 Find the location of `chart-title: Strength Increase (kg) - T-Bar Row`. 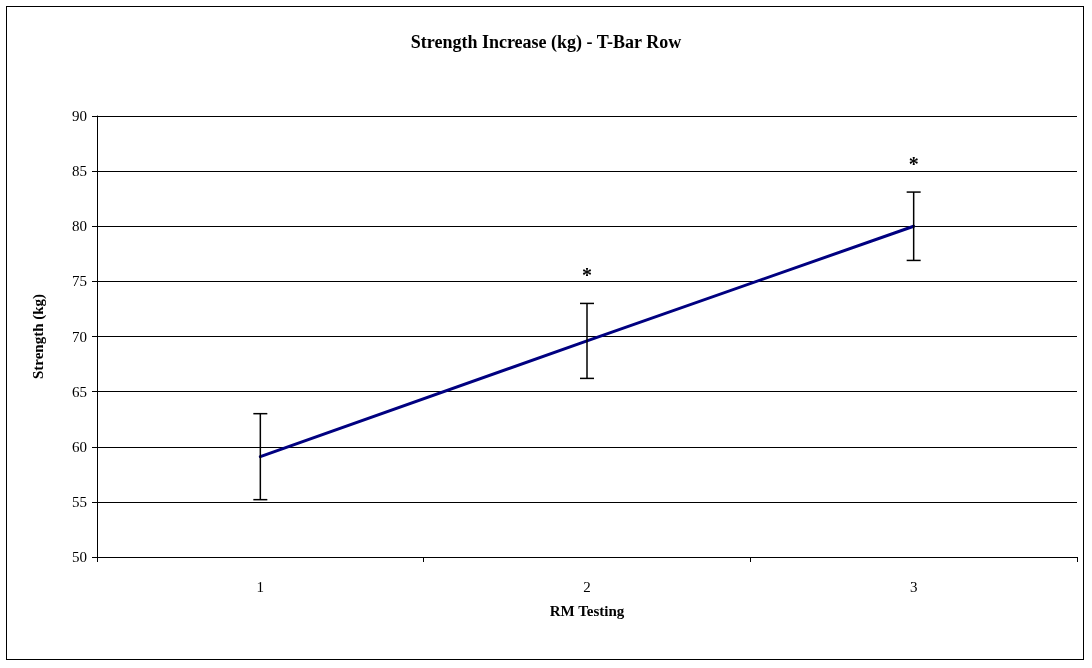

chart-title: Strength Increase (kg) - T-Bar Row is located at coordinates (546, 42).